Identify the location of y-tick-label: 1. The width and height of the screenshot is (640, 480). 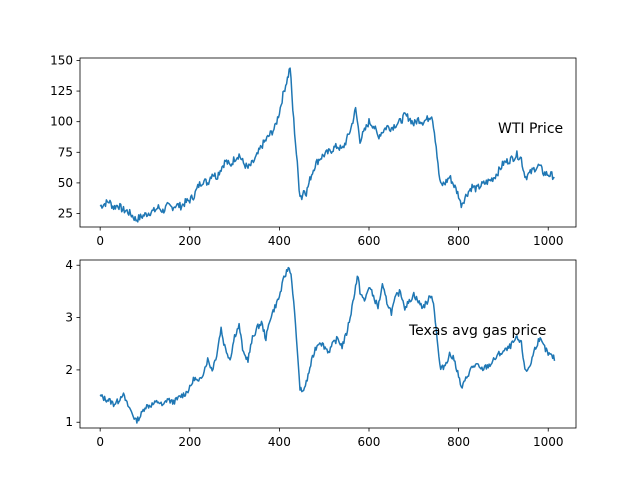
(69, 422).